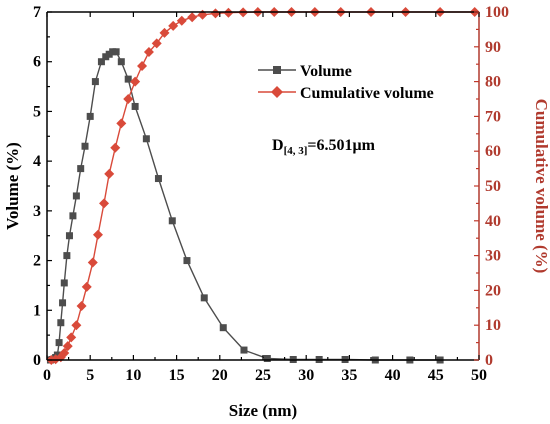 This screenshot has width=550, height=424. Describe the element at coordinates (37, 310) in the screenshot. I see `y-tick-label: 1` at that location.